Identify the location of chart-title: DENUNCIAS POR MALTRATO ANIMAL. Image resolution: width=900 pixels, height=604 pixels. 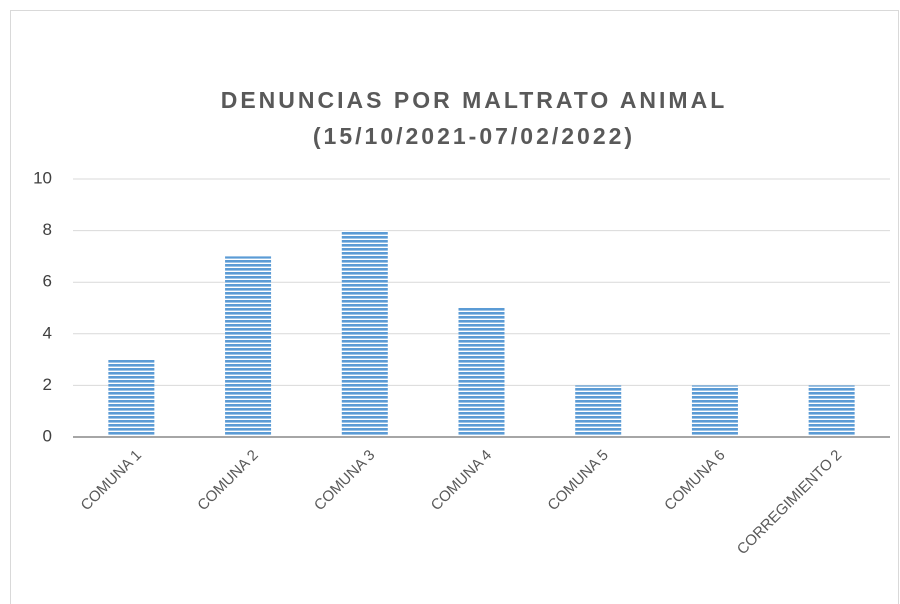
(474, 100).